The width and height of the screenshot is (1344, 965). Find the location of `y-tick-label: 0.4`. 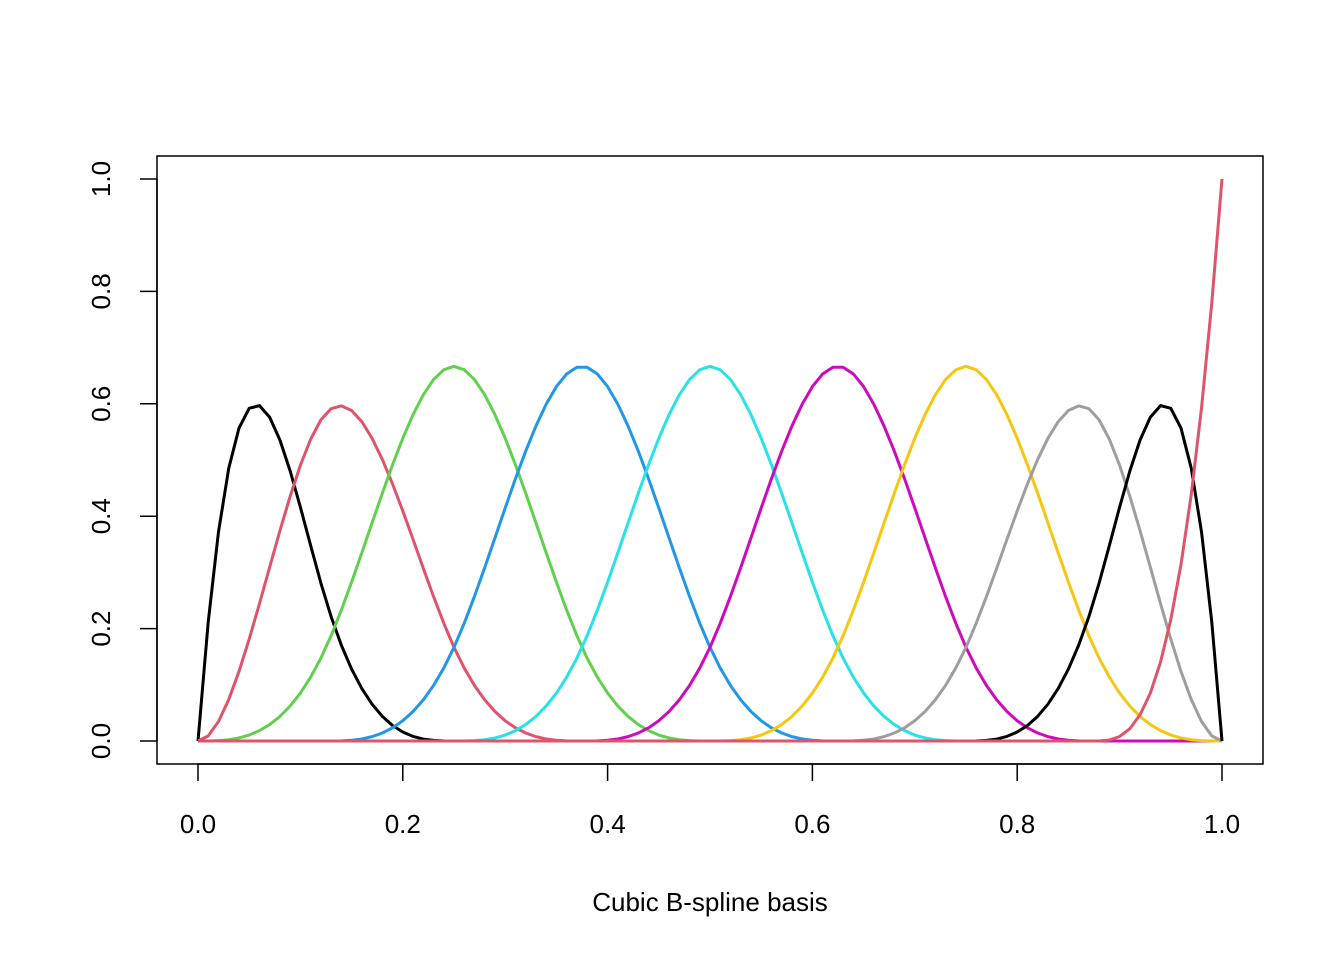

y-tick-label: 0.4 is located at coordinates (101, 516).